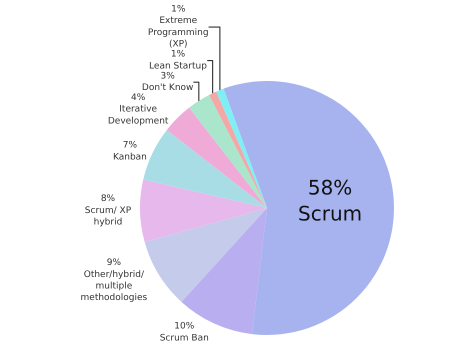 This screenshot has width=474, height=355. I want to click on slice-label: Iterative Development, so click(138, 115).